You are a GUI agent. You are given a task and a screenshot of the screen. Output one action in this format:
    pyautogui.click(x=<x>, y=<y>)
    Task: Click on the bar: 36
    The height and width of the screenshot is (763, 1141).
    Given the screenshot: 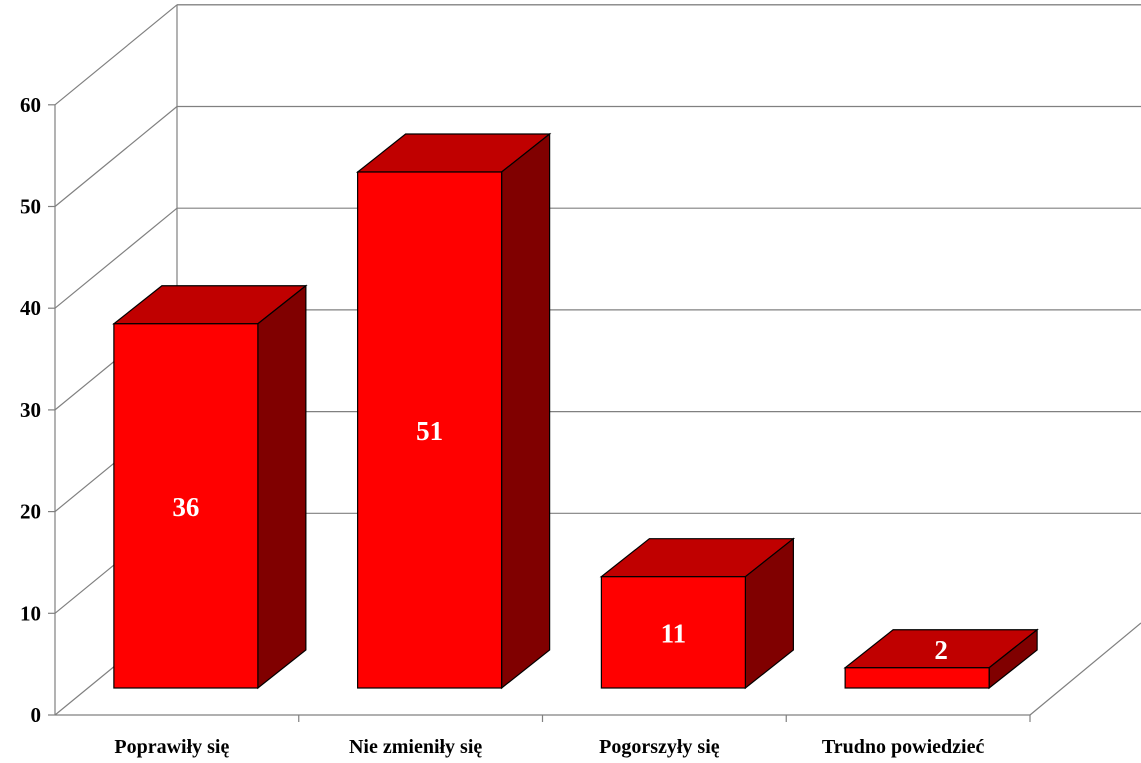 What is the action you would take?
    pyautogui.click(x=210, y=487)
    